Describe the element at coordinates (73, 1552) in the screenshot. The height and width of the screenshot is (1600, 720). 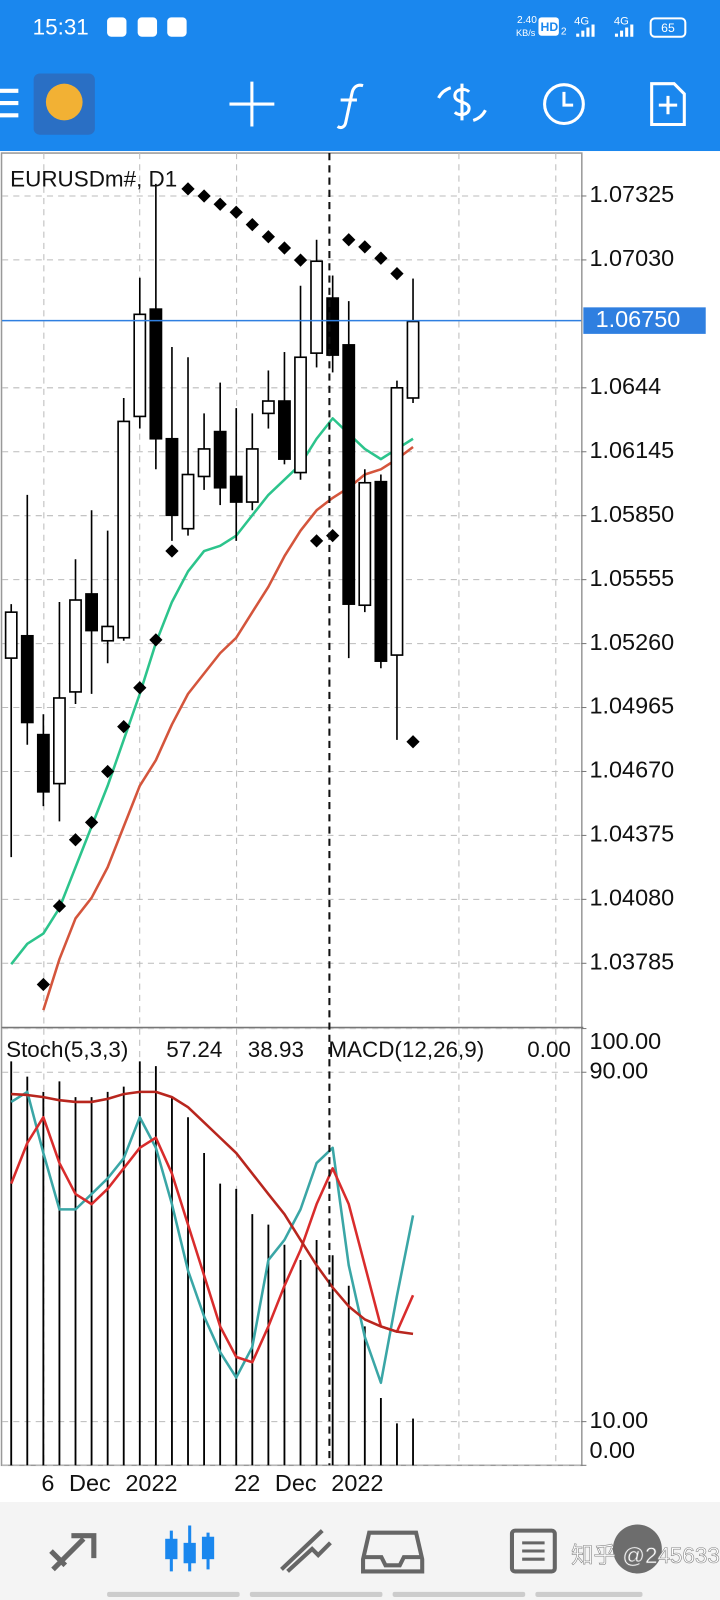
I see `nav-quotes` at that location.